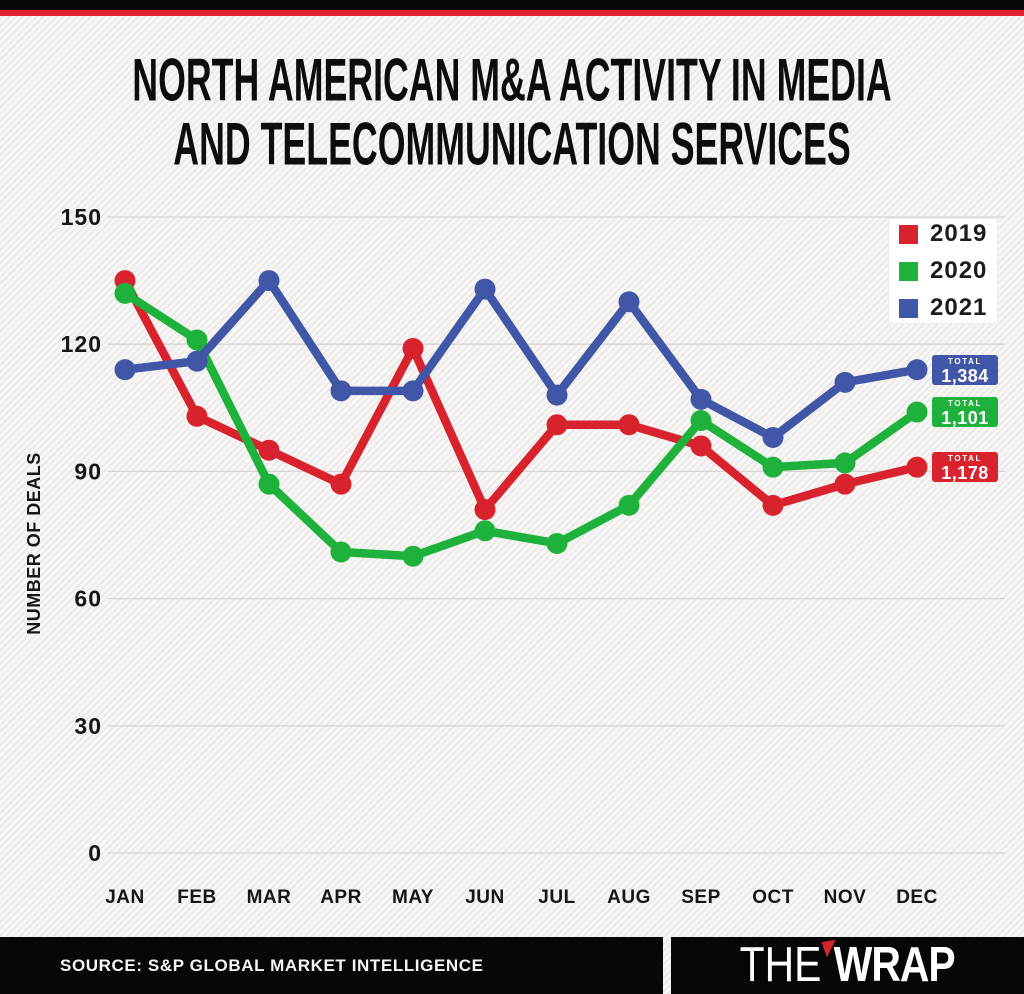 The image size is (1024, 994). I want to click on data-point-2019-aug, so click(629, 425).